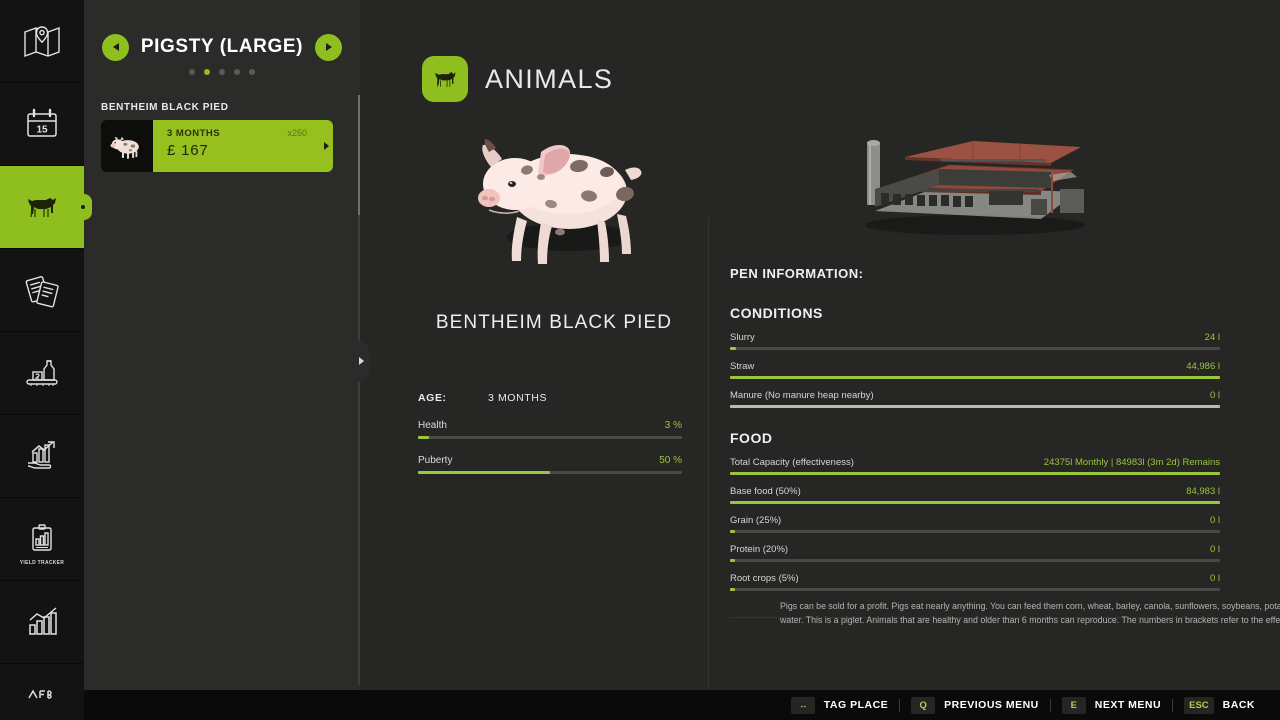 The width and height of the screenshot is (1280, 720). I want to click on sidebar-item-animals, so click(46, 207).